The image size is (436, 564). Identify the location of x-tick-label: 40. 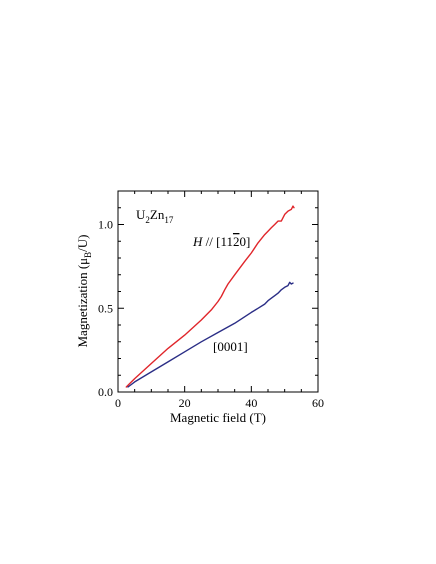
(251, 403).